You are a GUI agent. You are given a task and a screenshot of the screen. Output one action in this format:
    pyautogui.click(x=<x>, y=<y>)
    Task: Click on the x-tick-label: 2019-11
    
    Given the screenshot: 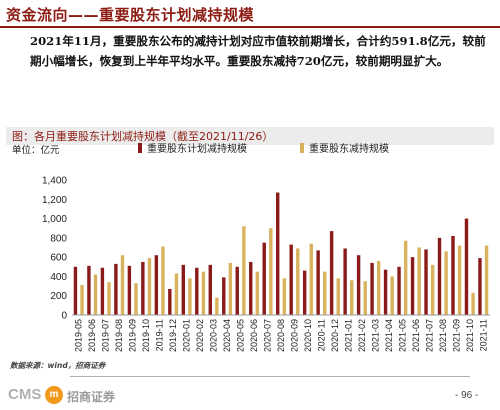 What is the action you would take?
    pyautogui.click(x=160, y=335)
    